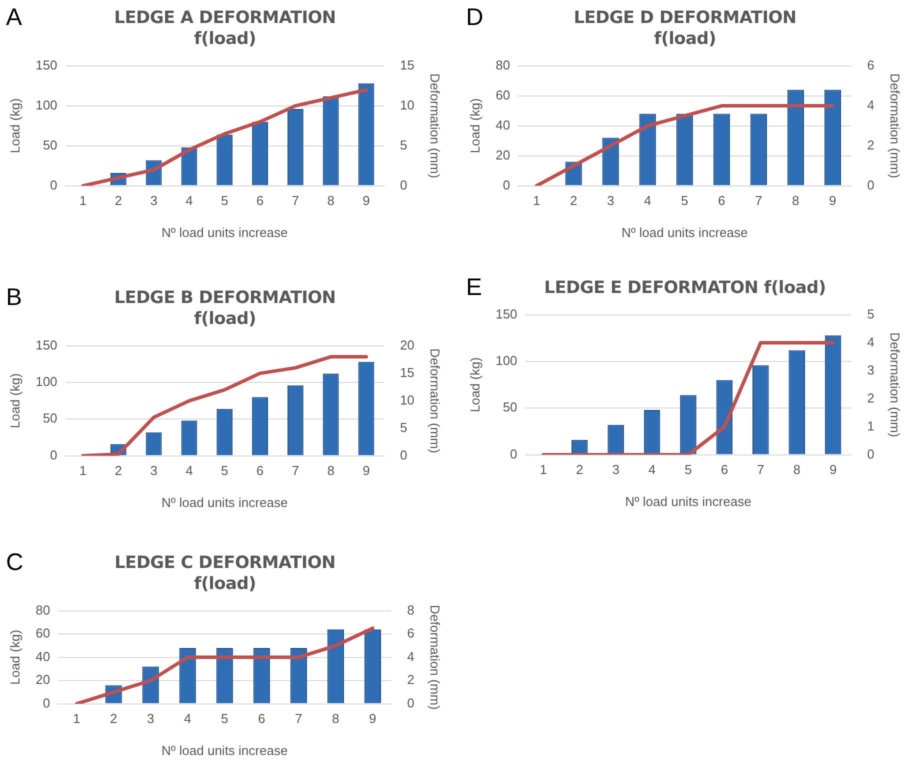 This screenshot has width=913, height=770. What do you see at coordinates (685, 29) in the screenshot?
I see `chart-title: LEDGE D DEFORMATION f(load)` at bounding box center [685, 29].